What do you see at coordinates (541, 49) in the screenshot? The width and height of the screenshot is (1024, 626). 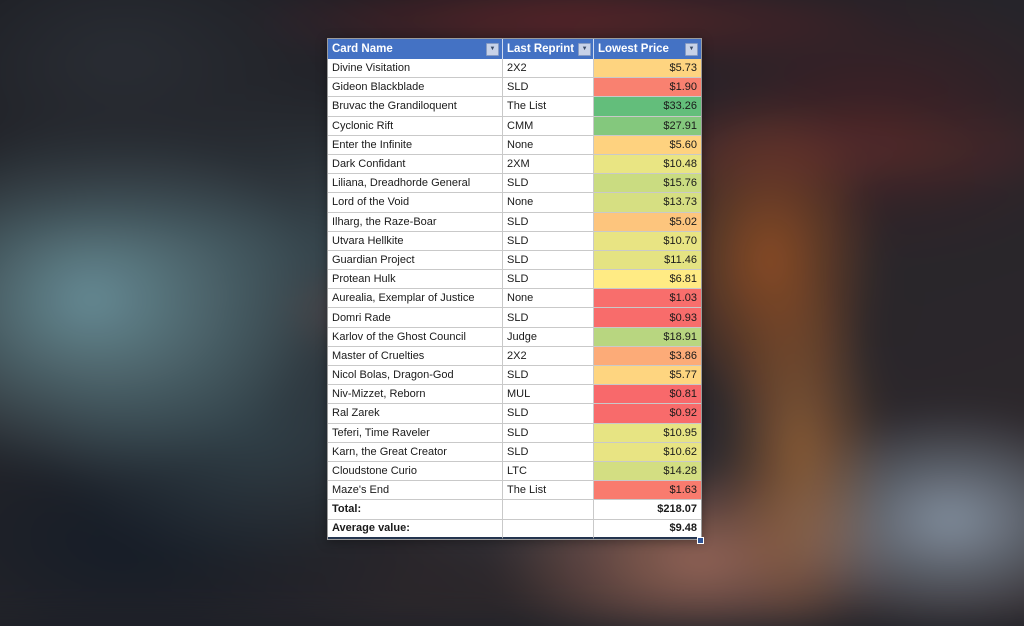 I see `column-header-label: Last Reprint` at bounding box center [541, 49].